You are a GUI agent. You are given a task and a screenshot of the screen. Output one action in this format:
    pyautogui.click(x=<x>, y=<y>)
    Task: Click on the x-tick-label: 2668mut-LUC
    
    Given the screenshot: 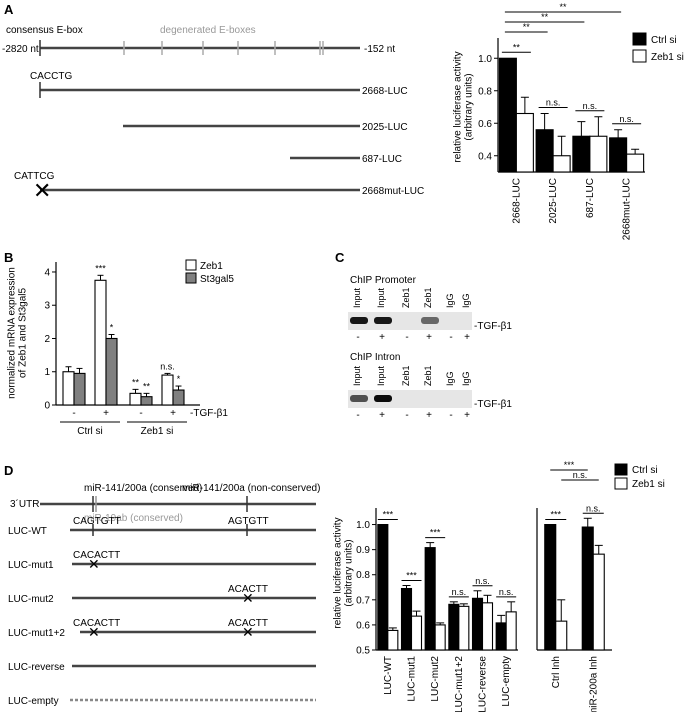 What is the action you would take?
    pyautogui.click(x=627, y=209)
    